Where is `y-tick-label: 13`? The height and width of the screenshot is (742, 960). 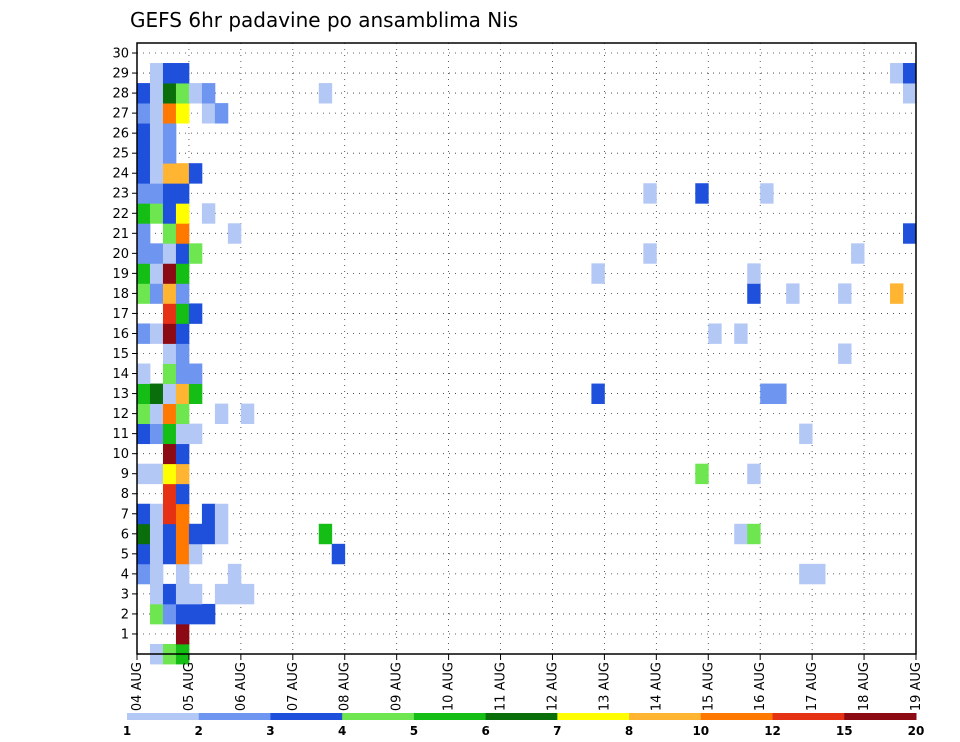 y-tick-label: 13 is located at coordinates (120, 394).